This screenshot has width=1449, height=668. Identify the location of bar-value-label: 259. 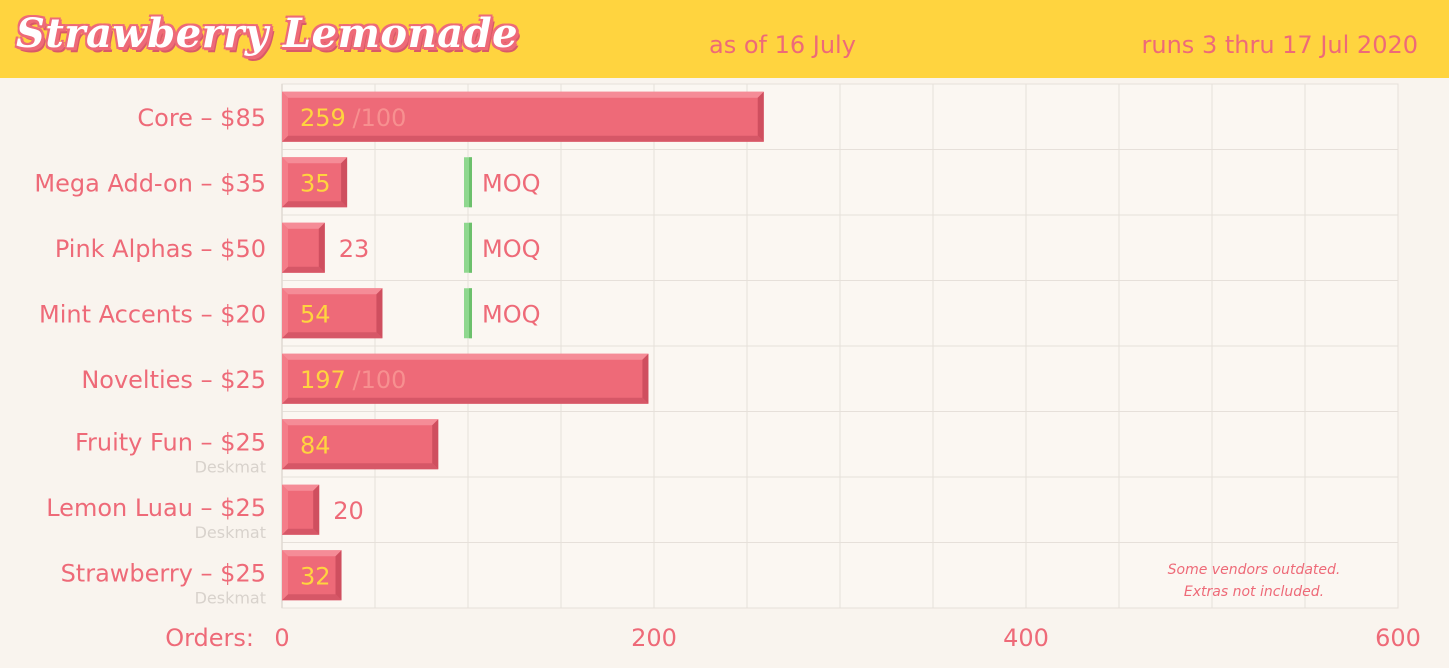
(323, 118).